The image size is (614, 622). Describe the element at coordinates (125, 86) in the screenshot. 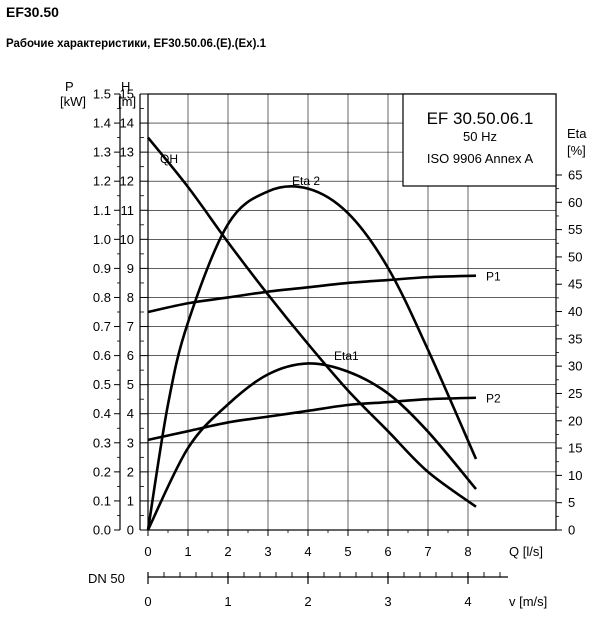

I see `h-axis-title: H` at that location.